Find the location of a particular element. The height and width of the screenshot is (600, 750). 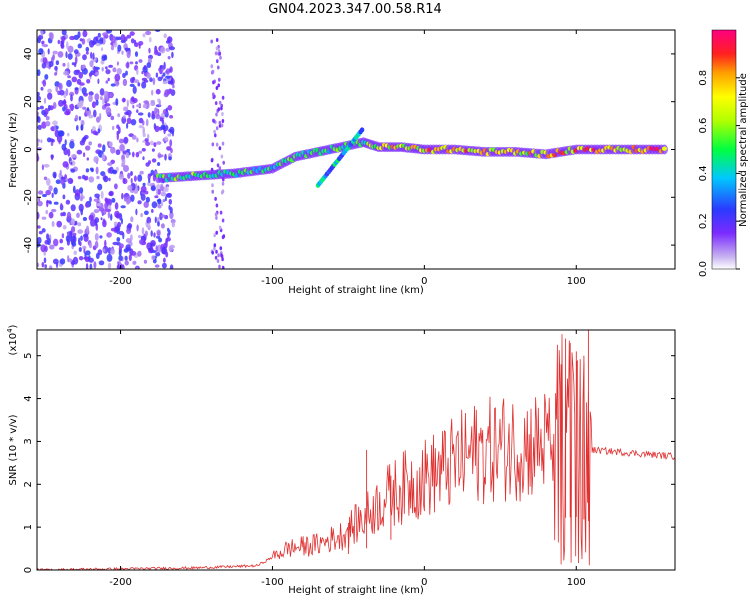

y-tick-label: 40 is located at coordinates (28, 54).